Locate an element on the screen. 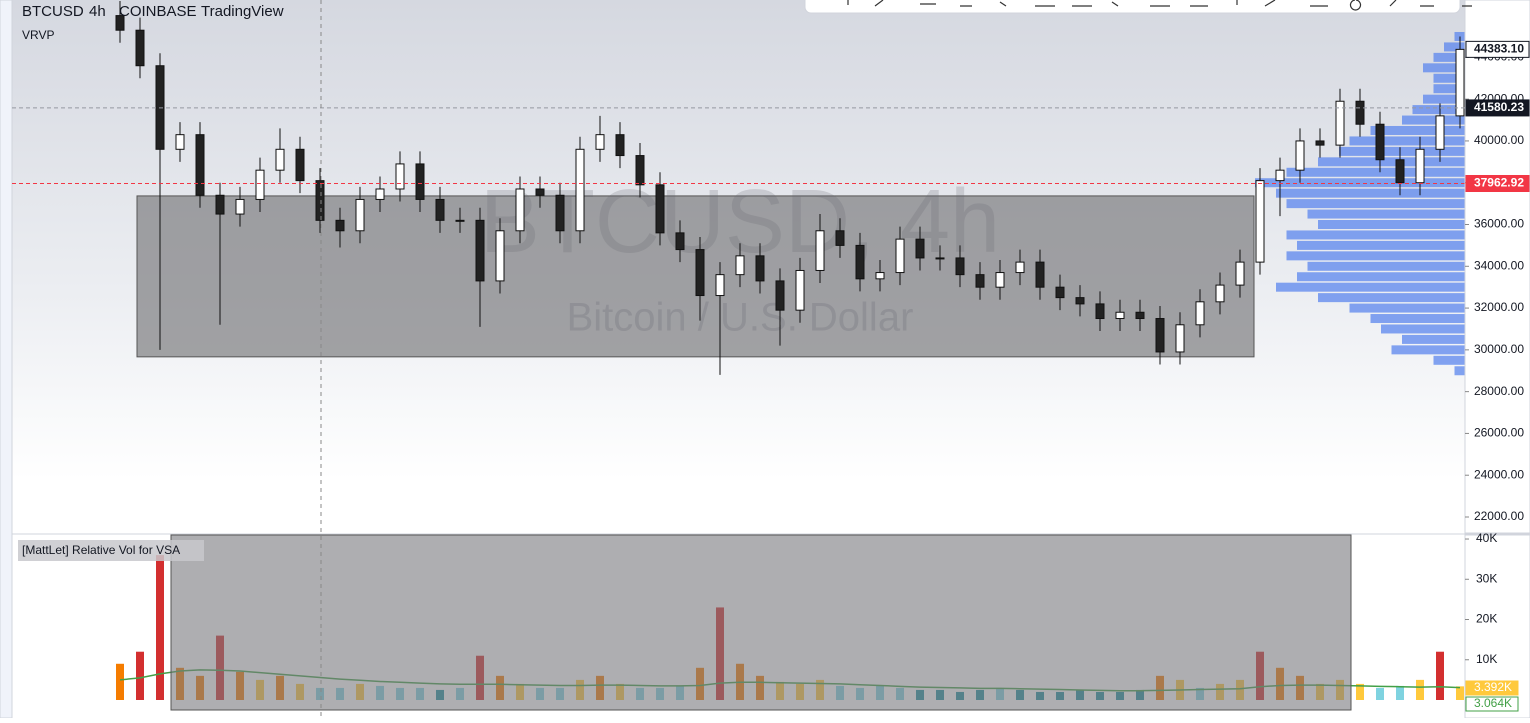 The width and height of the screenshot is (1530, 723). y-tick-label: 36000.00 is located at coordinates (1499, 224).